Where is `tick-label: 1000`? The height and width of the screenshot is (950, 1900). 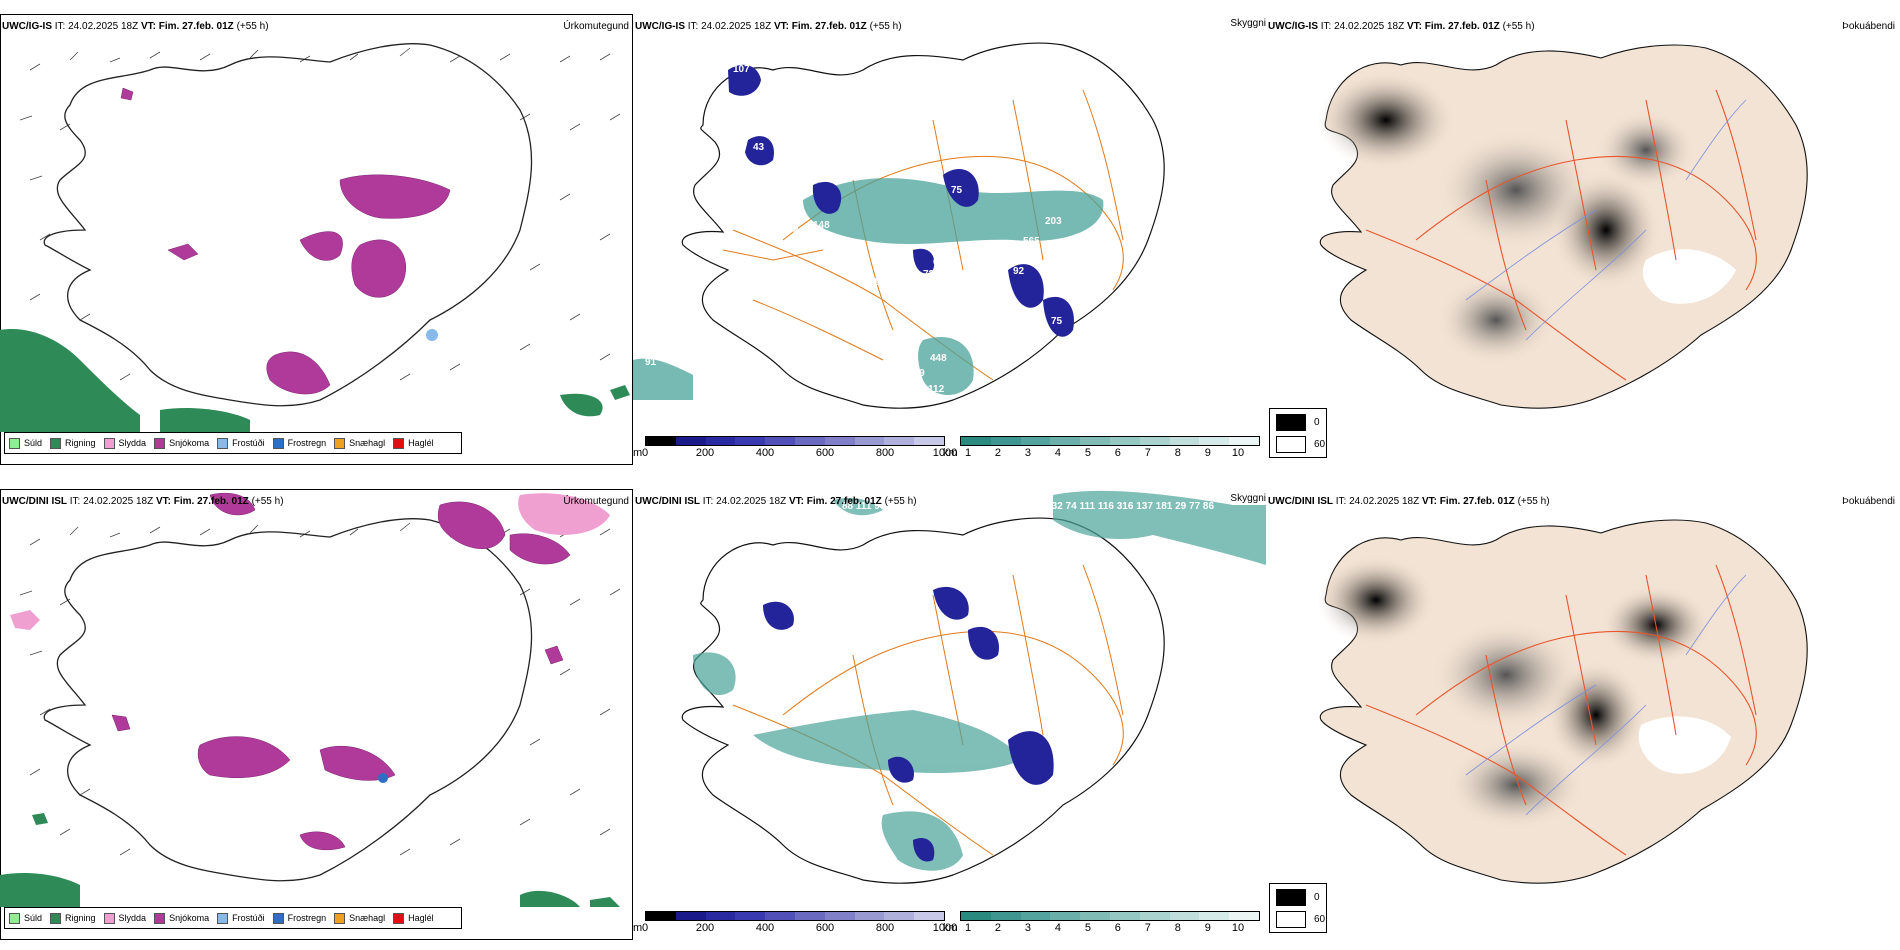
tick-label: 1000 is located at coordinates (945, 453).